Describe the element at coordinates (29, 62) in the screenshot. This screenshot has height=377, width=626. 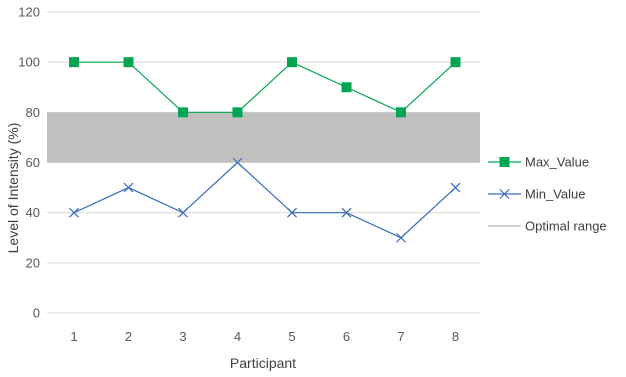
I see `y-tick-label: 100` at that location.